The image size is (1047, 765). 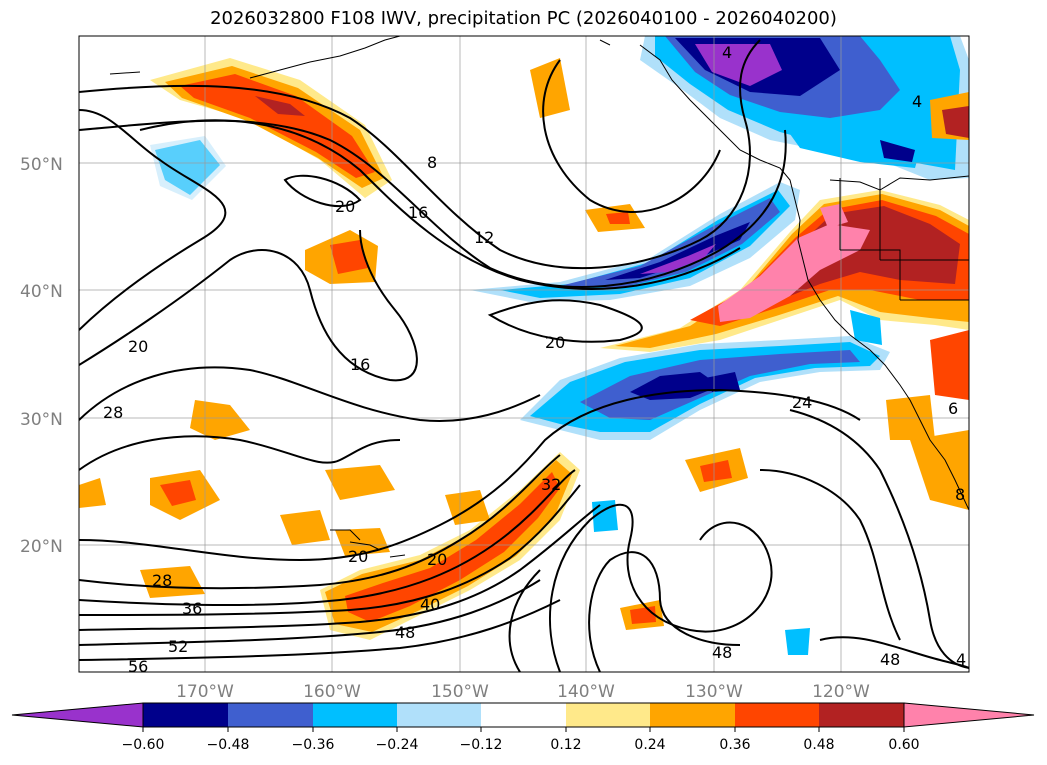 What do you see at coordinates (649, 745) in the screenshot?
I see `colorbar-label: 0.24` at bounding box center [649, 745].